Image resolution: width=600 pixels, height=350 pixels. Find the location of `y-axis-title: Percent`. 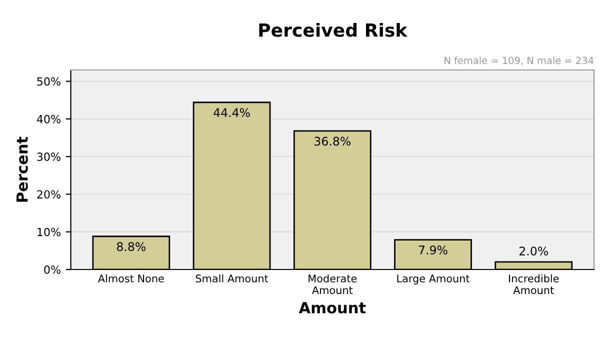

y-axis-title: Percent is located at coordinates (22, 169).